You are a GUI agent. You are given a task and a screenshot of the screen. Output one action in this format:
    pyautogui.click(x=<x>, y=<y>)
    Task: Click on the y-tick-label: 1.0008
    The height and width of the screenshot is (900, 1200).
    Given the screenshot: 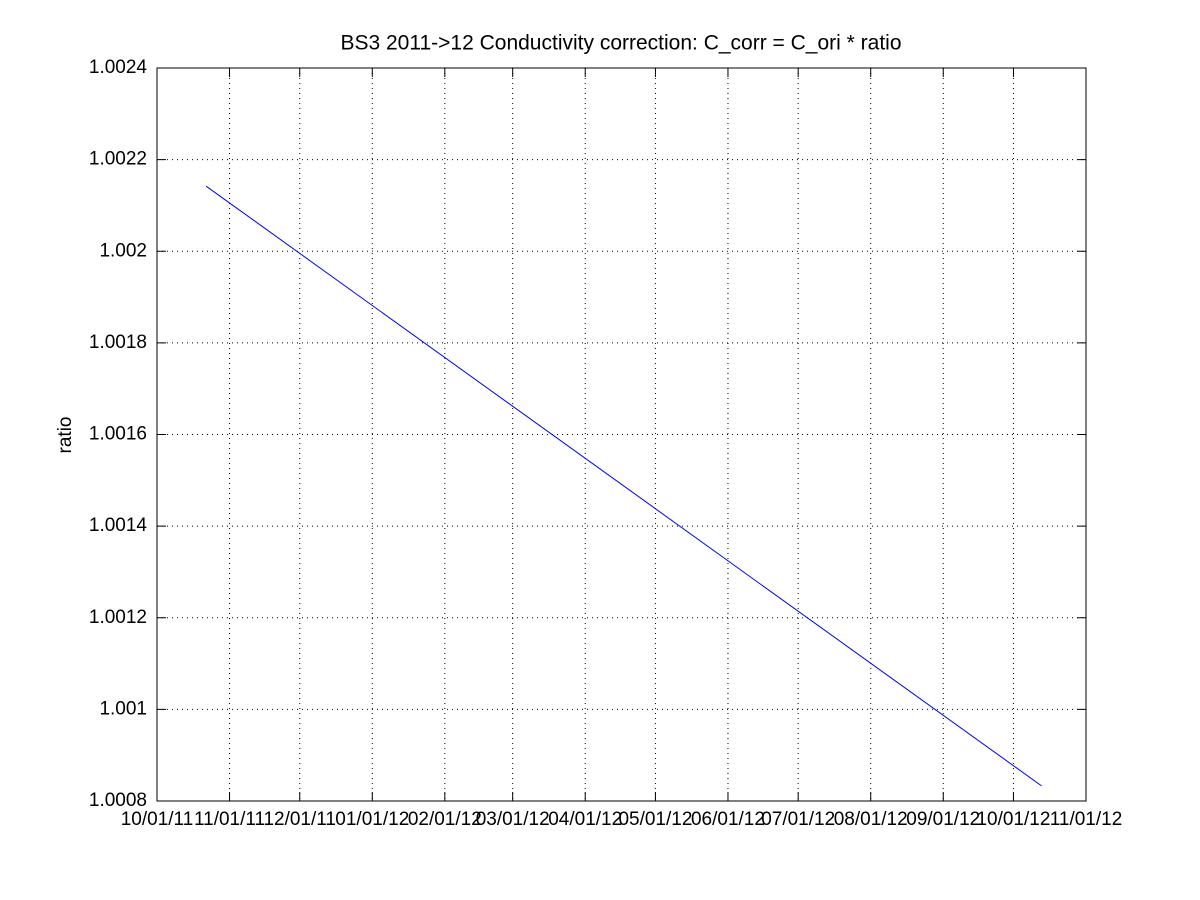 What is the action you would take?
    pyautogui.click(x=118, y=800)
    